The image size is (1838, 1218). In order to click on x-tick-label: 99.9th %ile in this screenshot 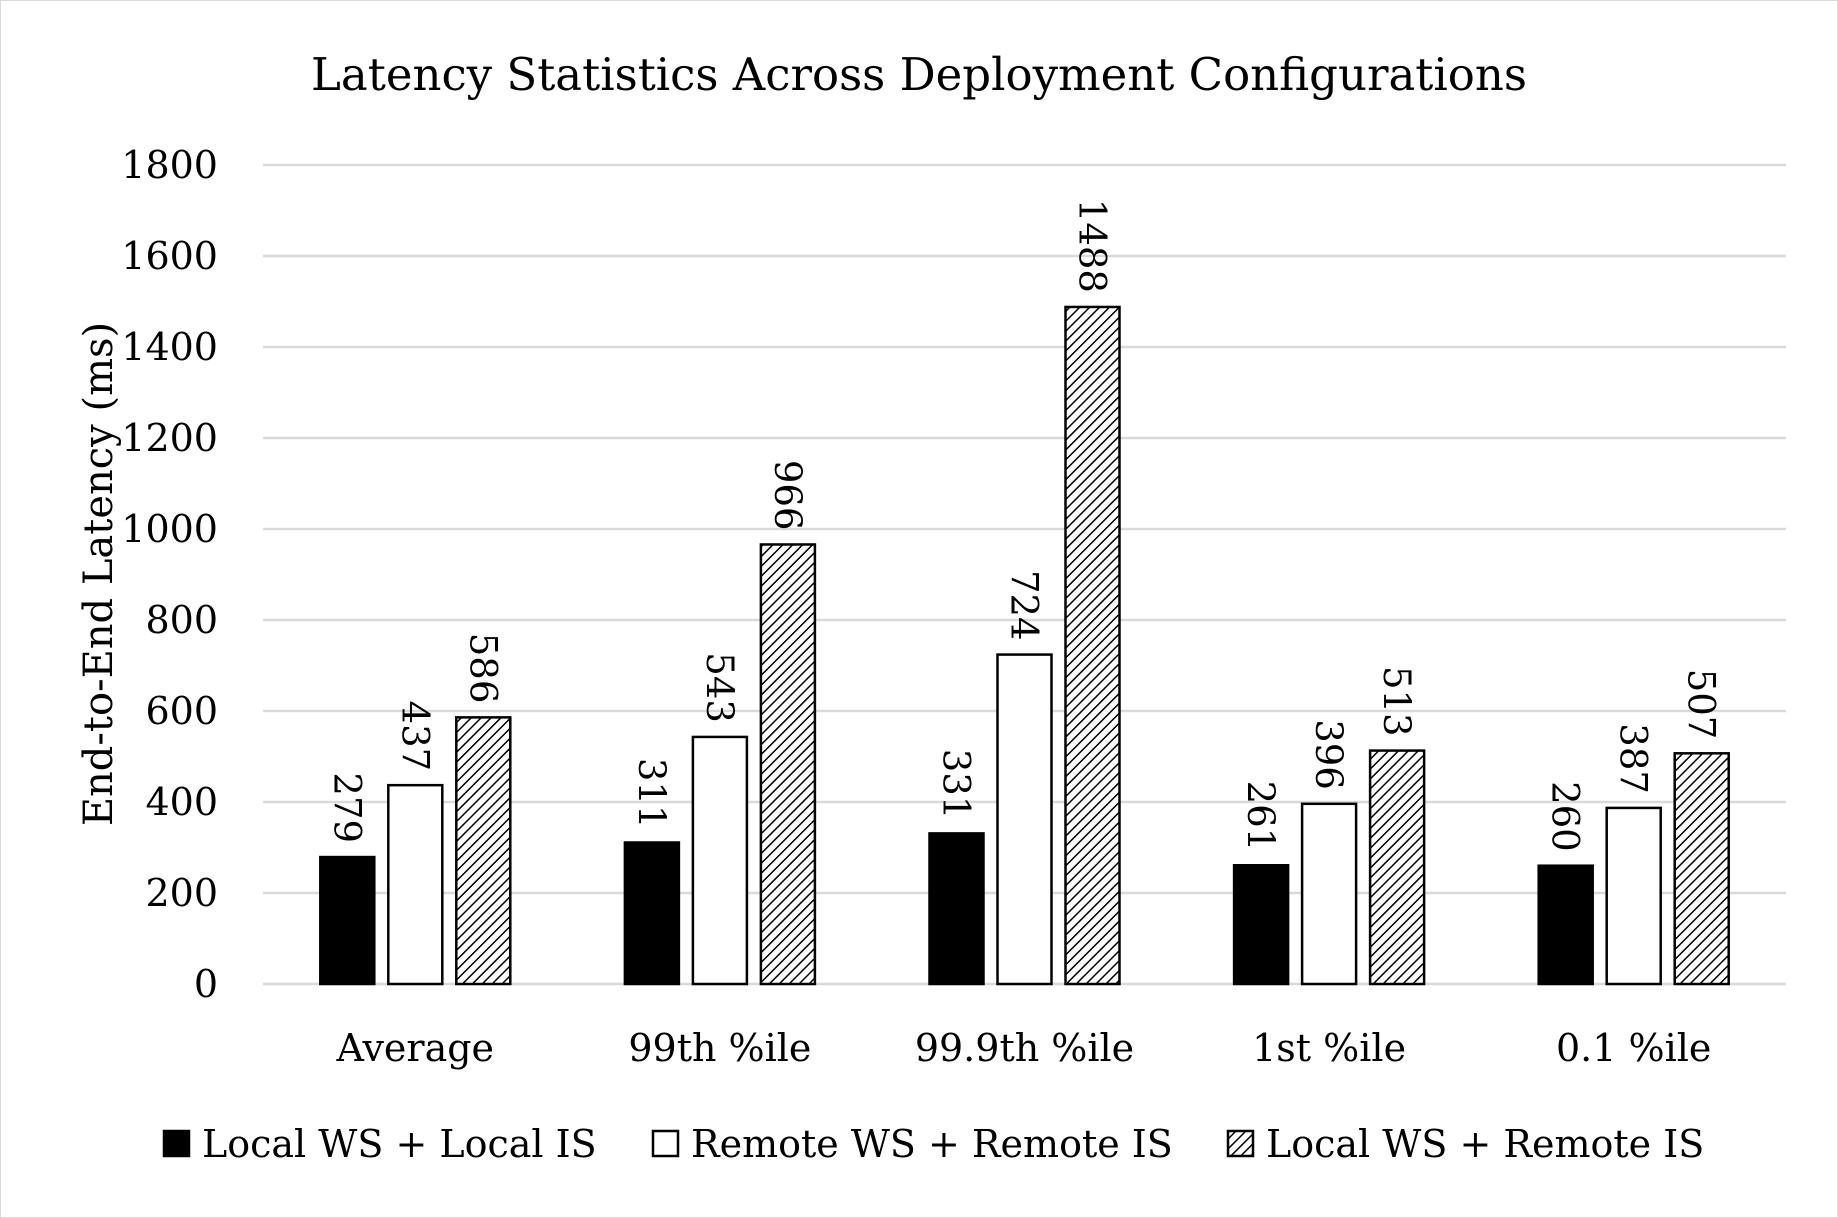, I will do `click(1024, 1048)`.